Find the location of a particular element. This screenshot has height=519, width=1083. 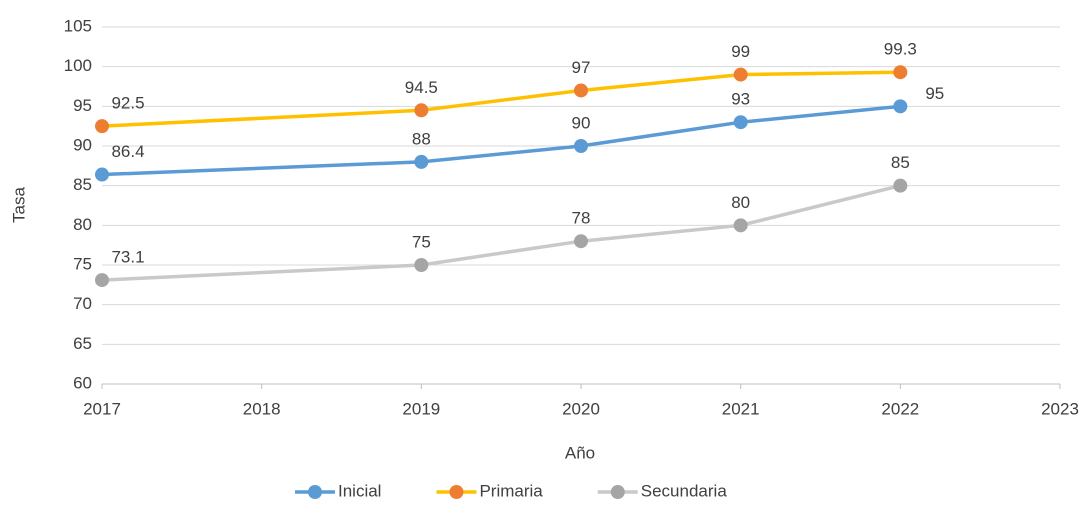

y-tick-label: 105 is located at coordinates (78, 25).